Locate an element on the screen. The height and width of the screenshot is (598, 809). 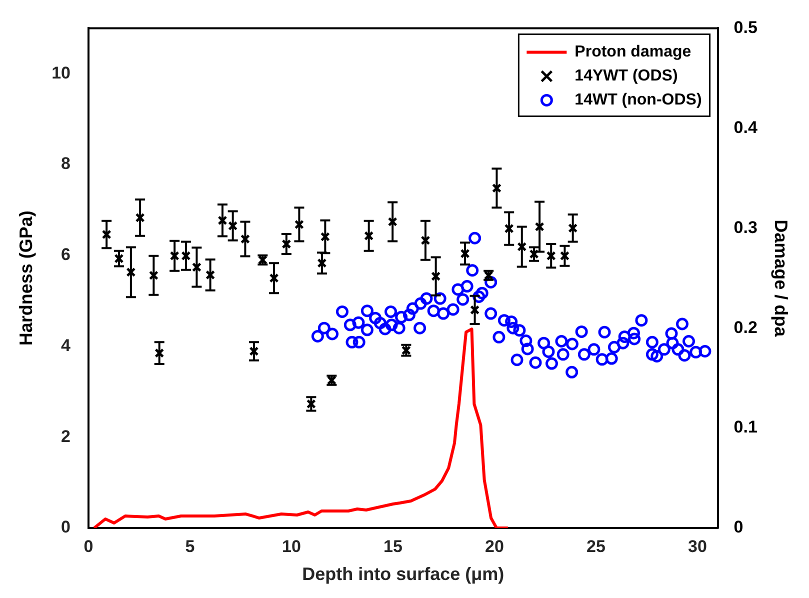
y-tick-label: 4 is located at coordinates (66, 345).